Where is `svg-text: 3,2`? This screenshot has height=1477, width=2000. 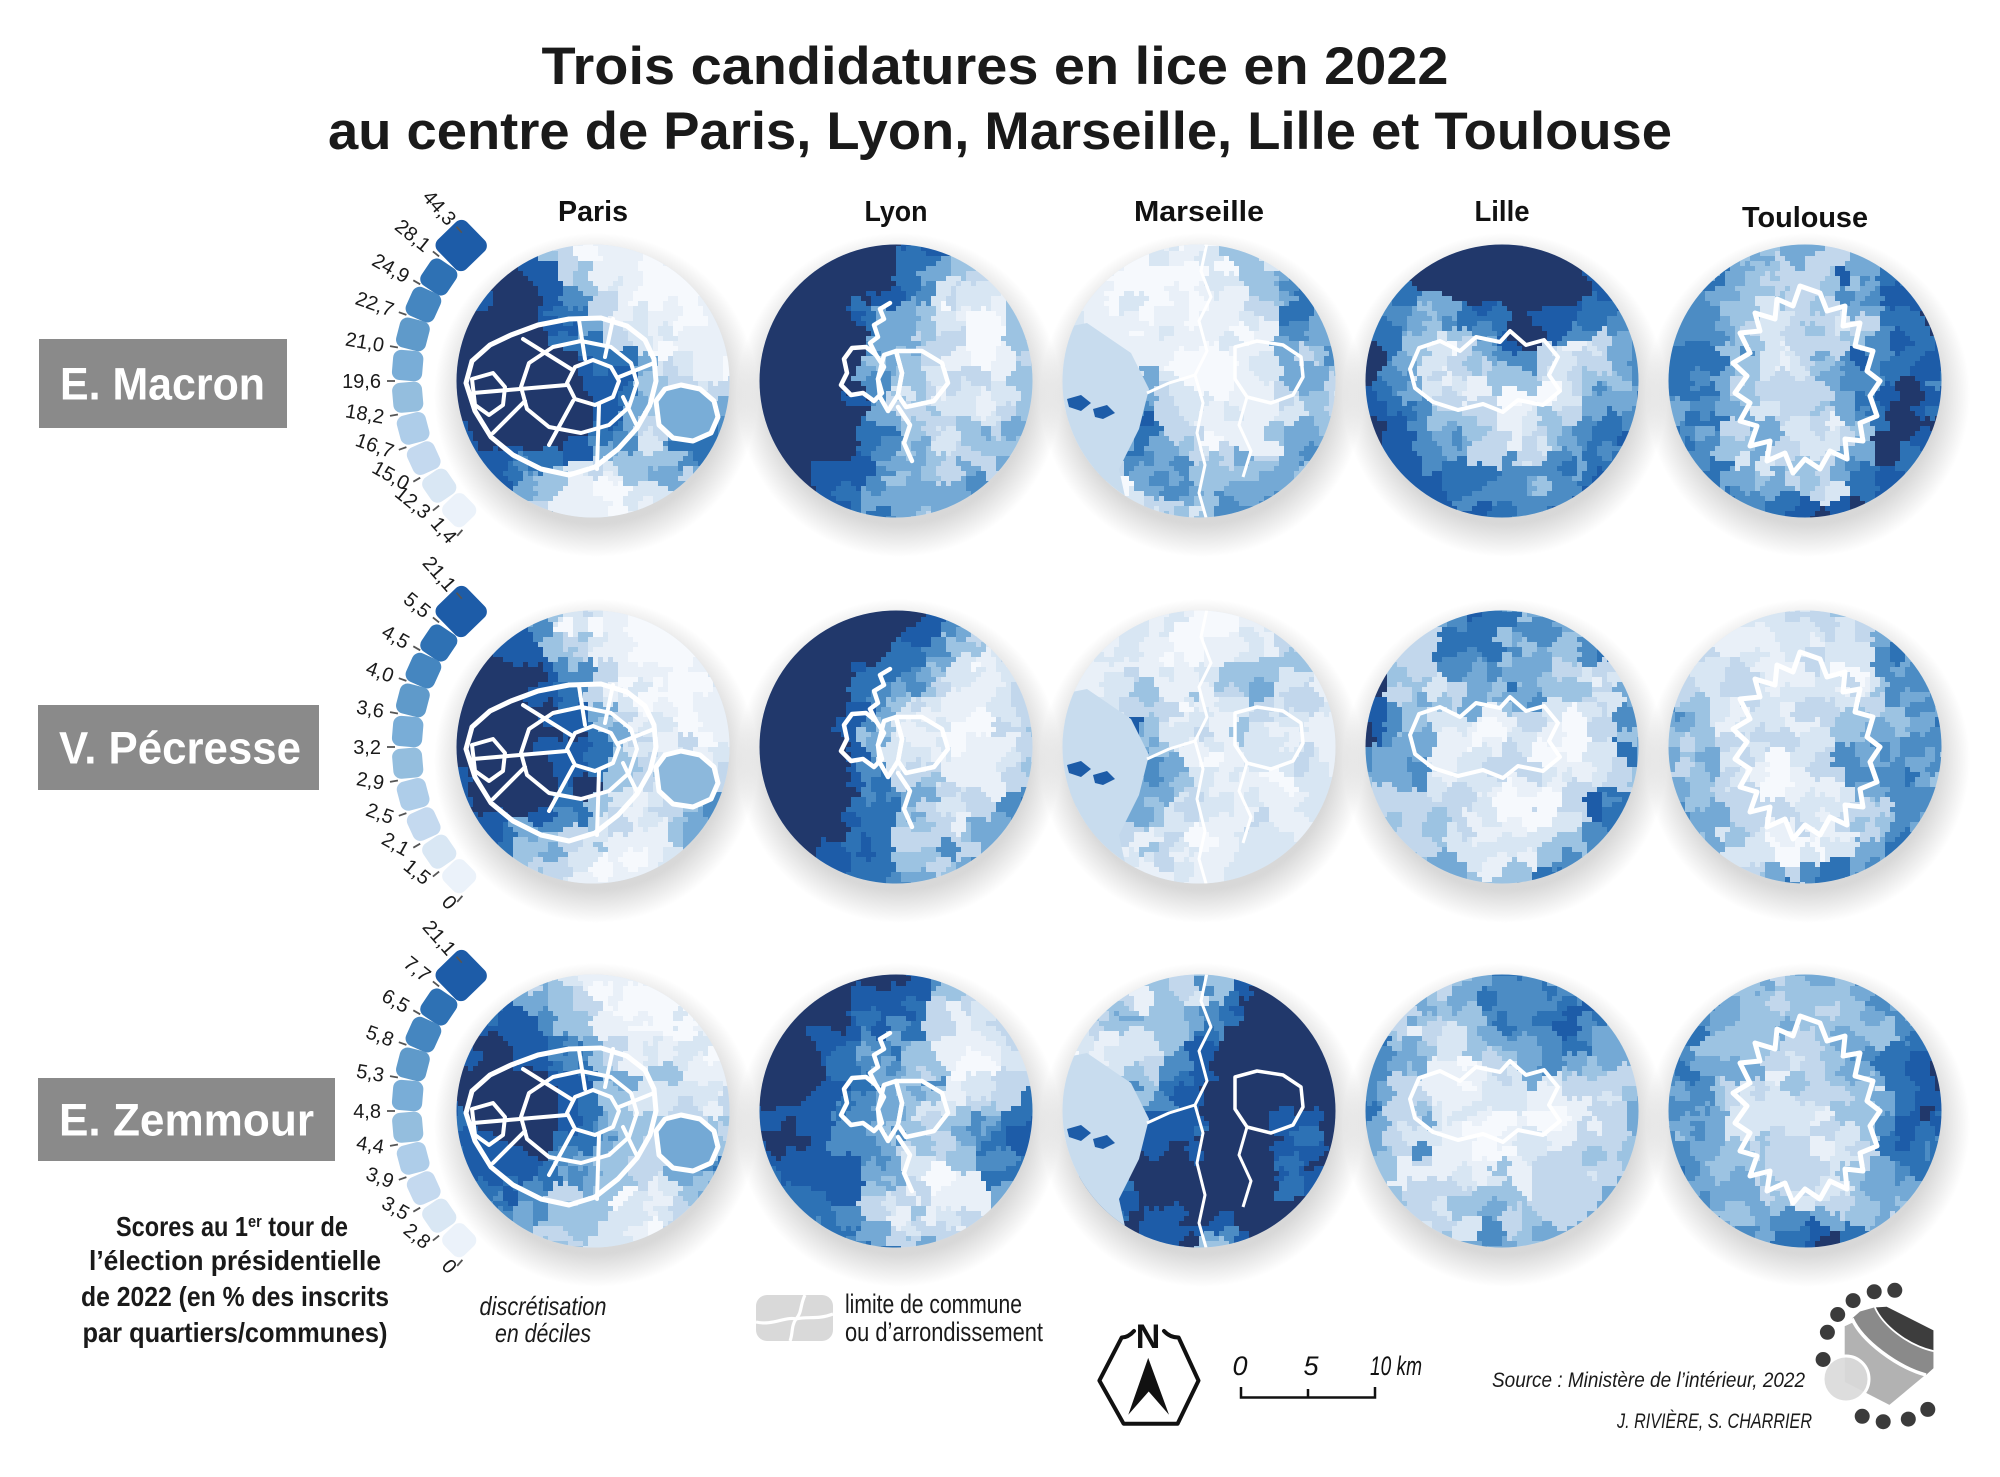
svg-text: 3,2 is located at coordinates (367, 748).